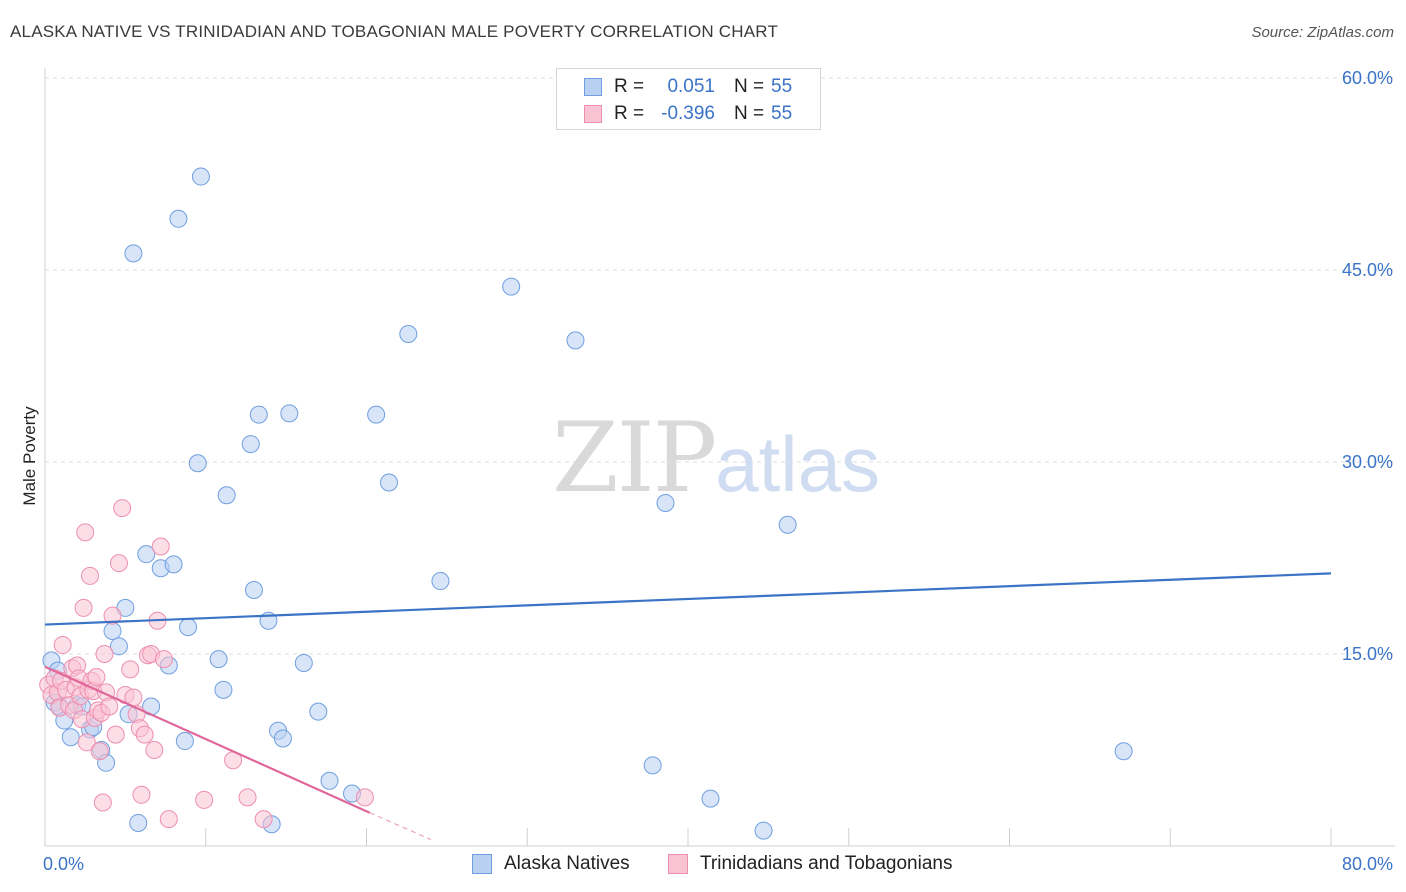 The image size is (1406, 892). I want to click on legend-row-trinidadian: R = -0.396 N = 55, so click(688, 115).